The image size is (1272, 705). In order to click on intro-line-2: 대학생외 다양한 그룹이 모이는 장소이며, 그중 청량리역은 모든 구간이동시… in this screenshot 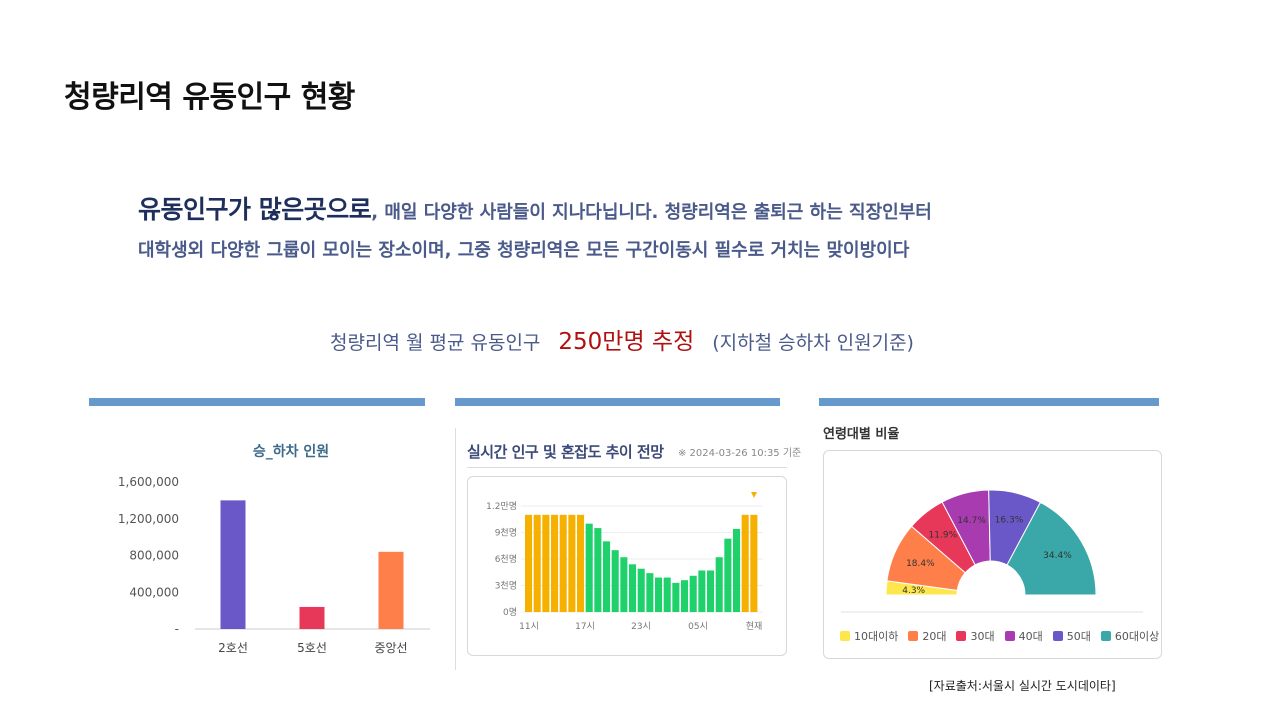, I will do `click(524, 250)`.